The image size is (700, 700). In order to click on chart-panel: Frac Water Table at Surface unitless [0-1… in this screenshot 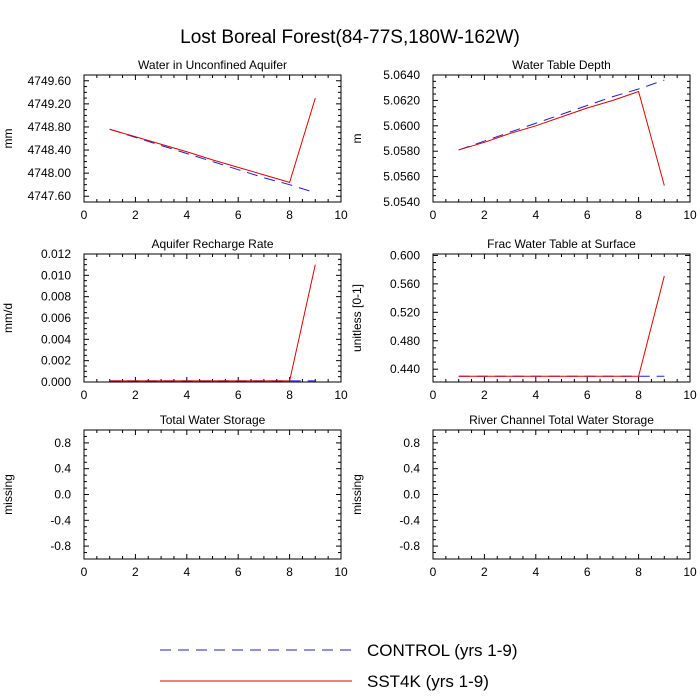, I will do `click(523, 319)`.